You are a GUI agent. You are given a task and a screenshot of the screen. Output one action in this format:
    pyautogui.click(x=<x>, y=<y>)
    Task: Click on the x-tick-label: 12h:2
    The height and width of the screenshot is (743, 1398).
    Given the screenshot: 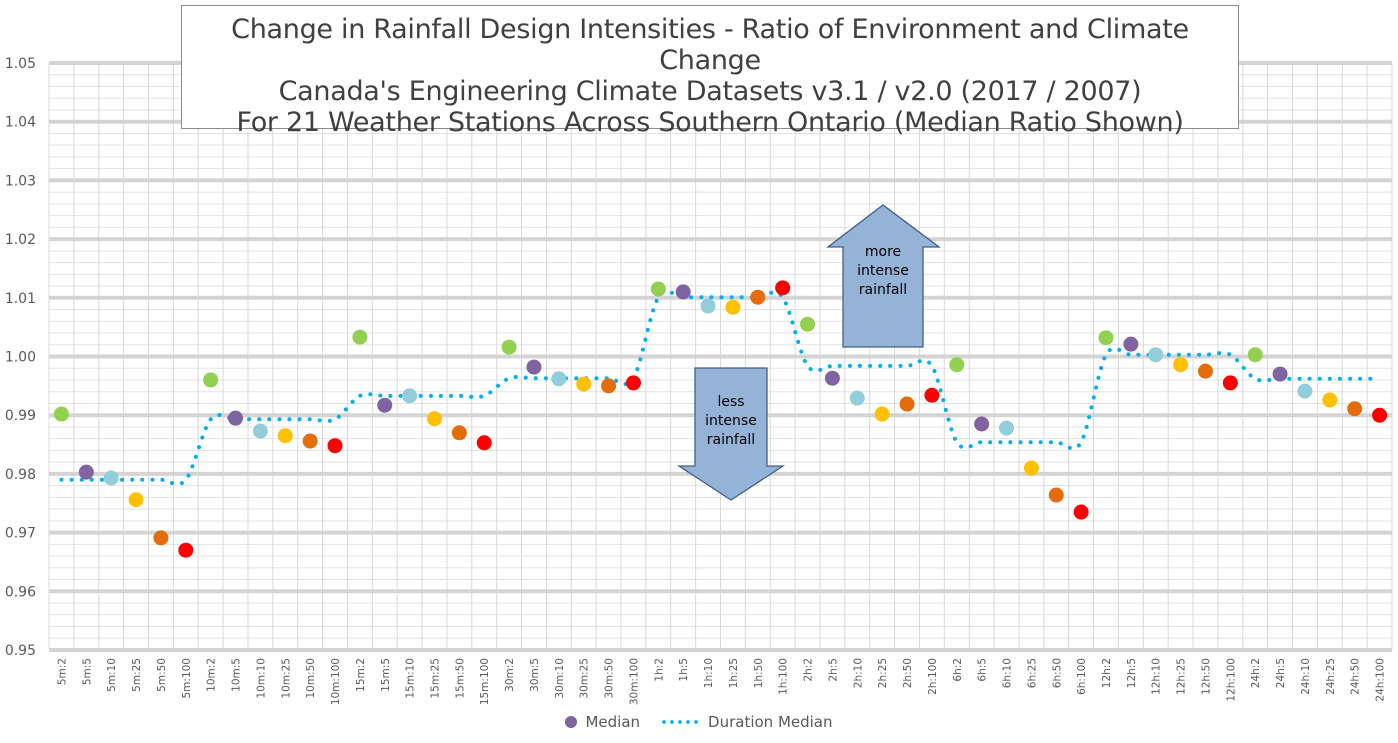 What is the action you would take?
    pyautogui.click(x=1107, y=673)
    